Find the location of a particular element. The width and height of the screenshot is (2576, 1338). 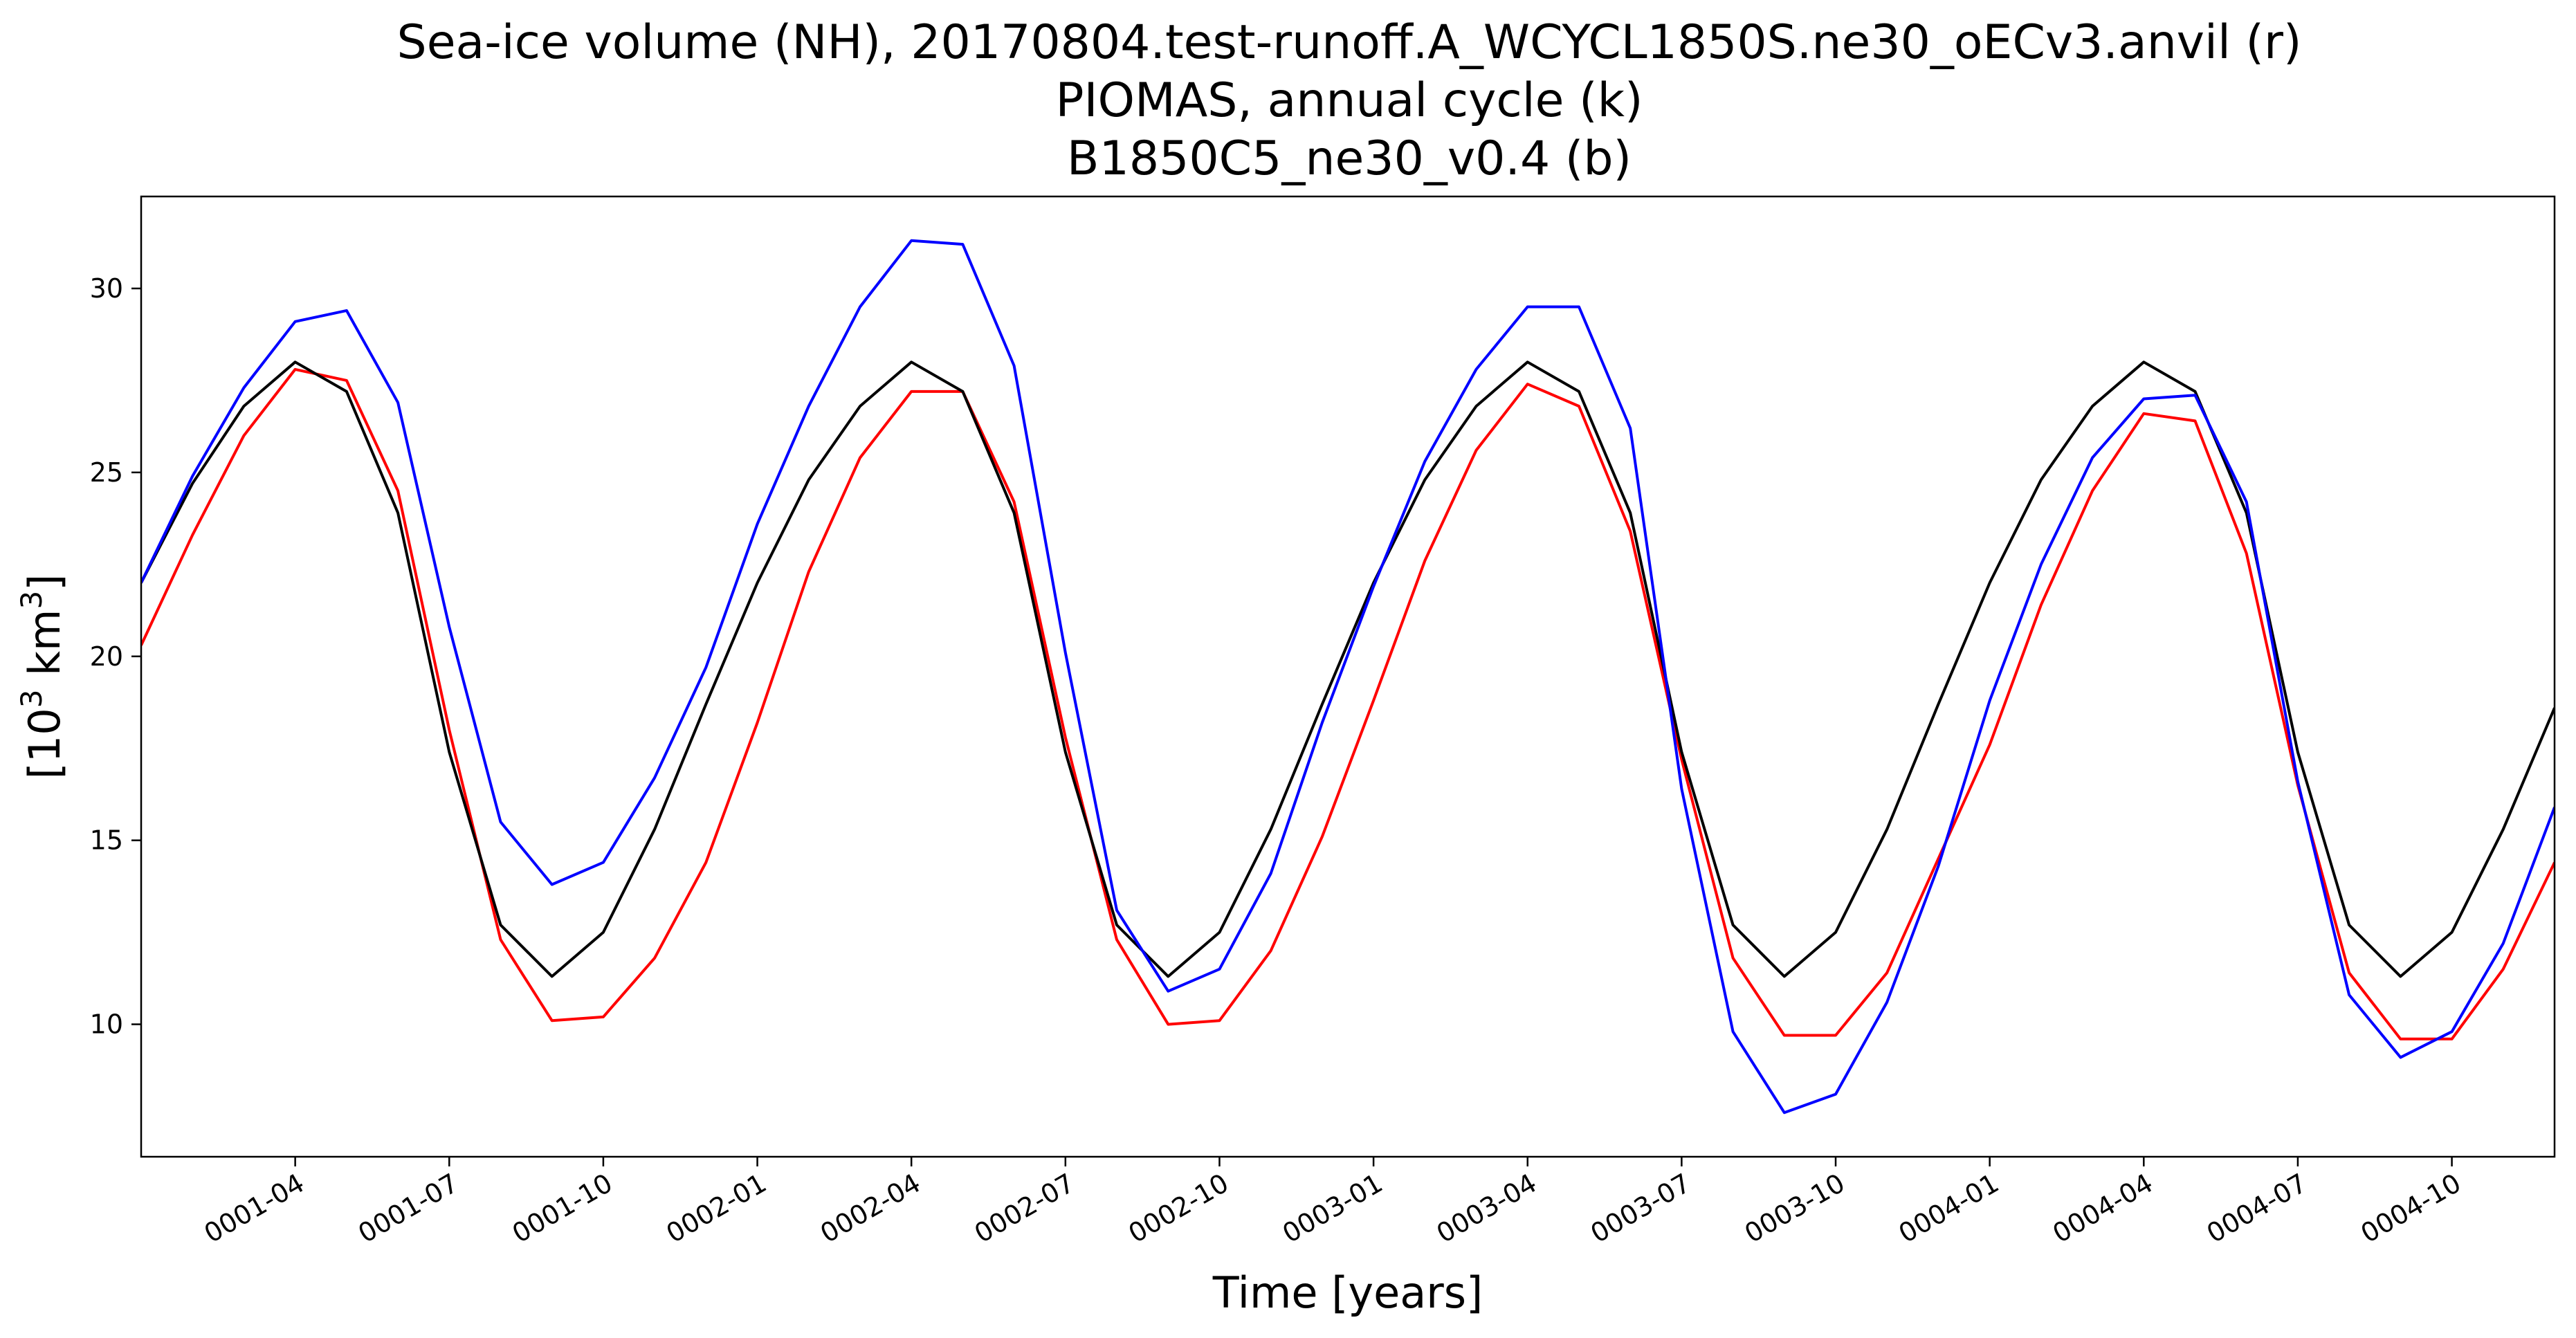

y-axis-label: [103 km3] is located at coordinates (43, 677).